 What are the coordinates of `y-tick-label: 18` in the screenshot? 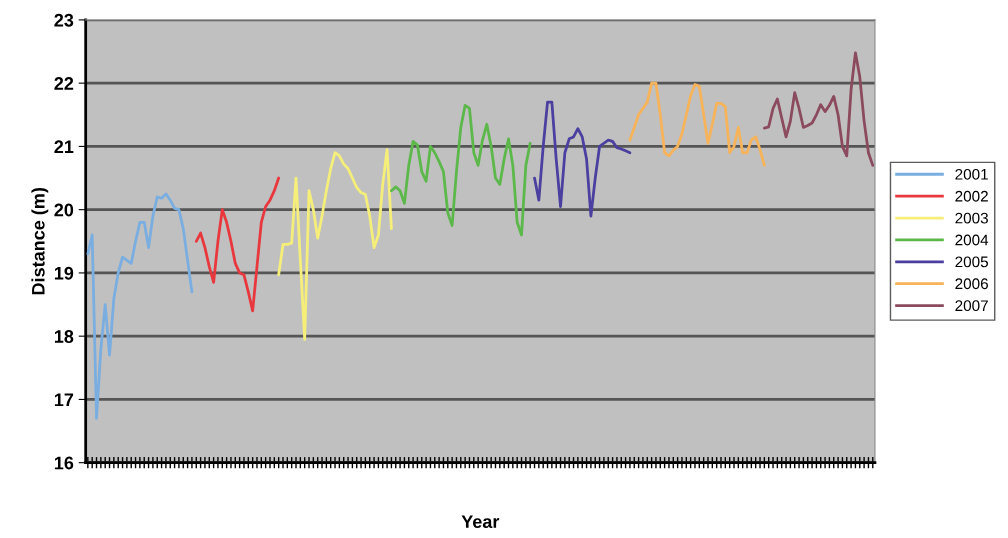 It's located at (64, 336).